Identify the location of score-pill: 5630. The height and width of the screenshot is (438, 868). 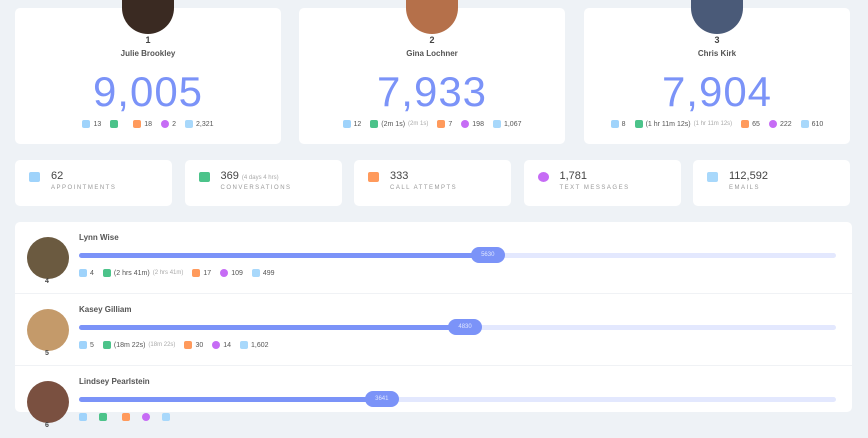
(487, 255).